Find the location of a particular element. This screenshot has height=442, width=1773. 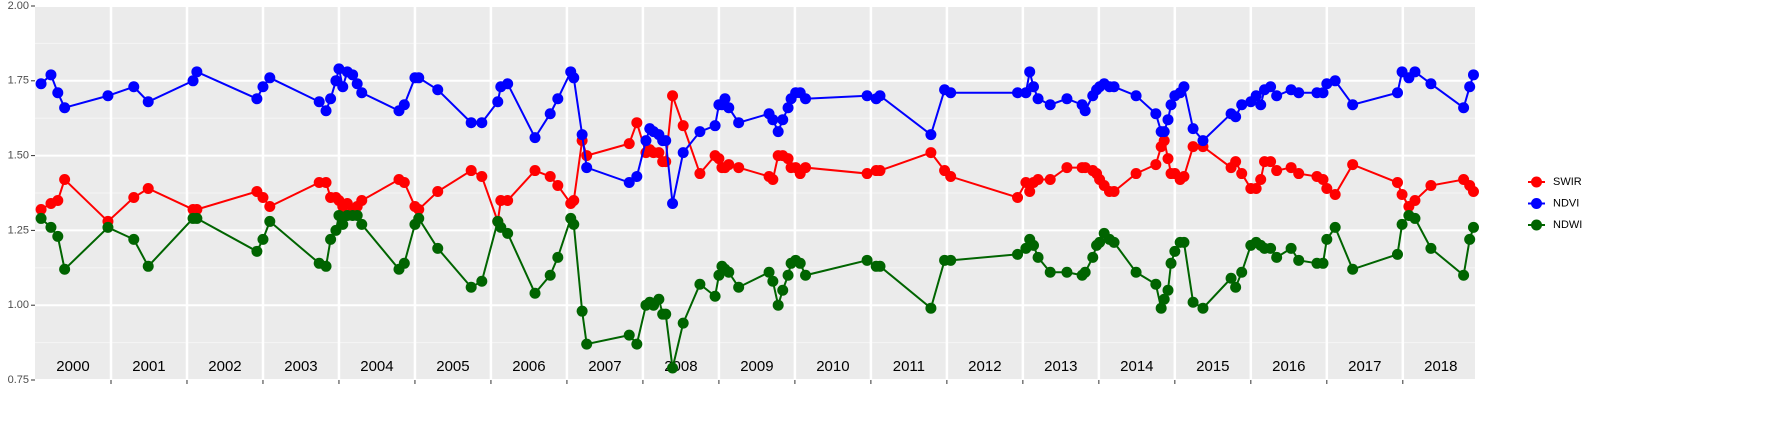

year-label: 2017 is located at coordinates (1364, 366).